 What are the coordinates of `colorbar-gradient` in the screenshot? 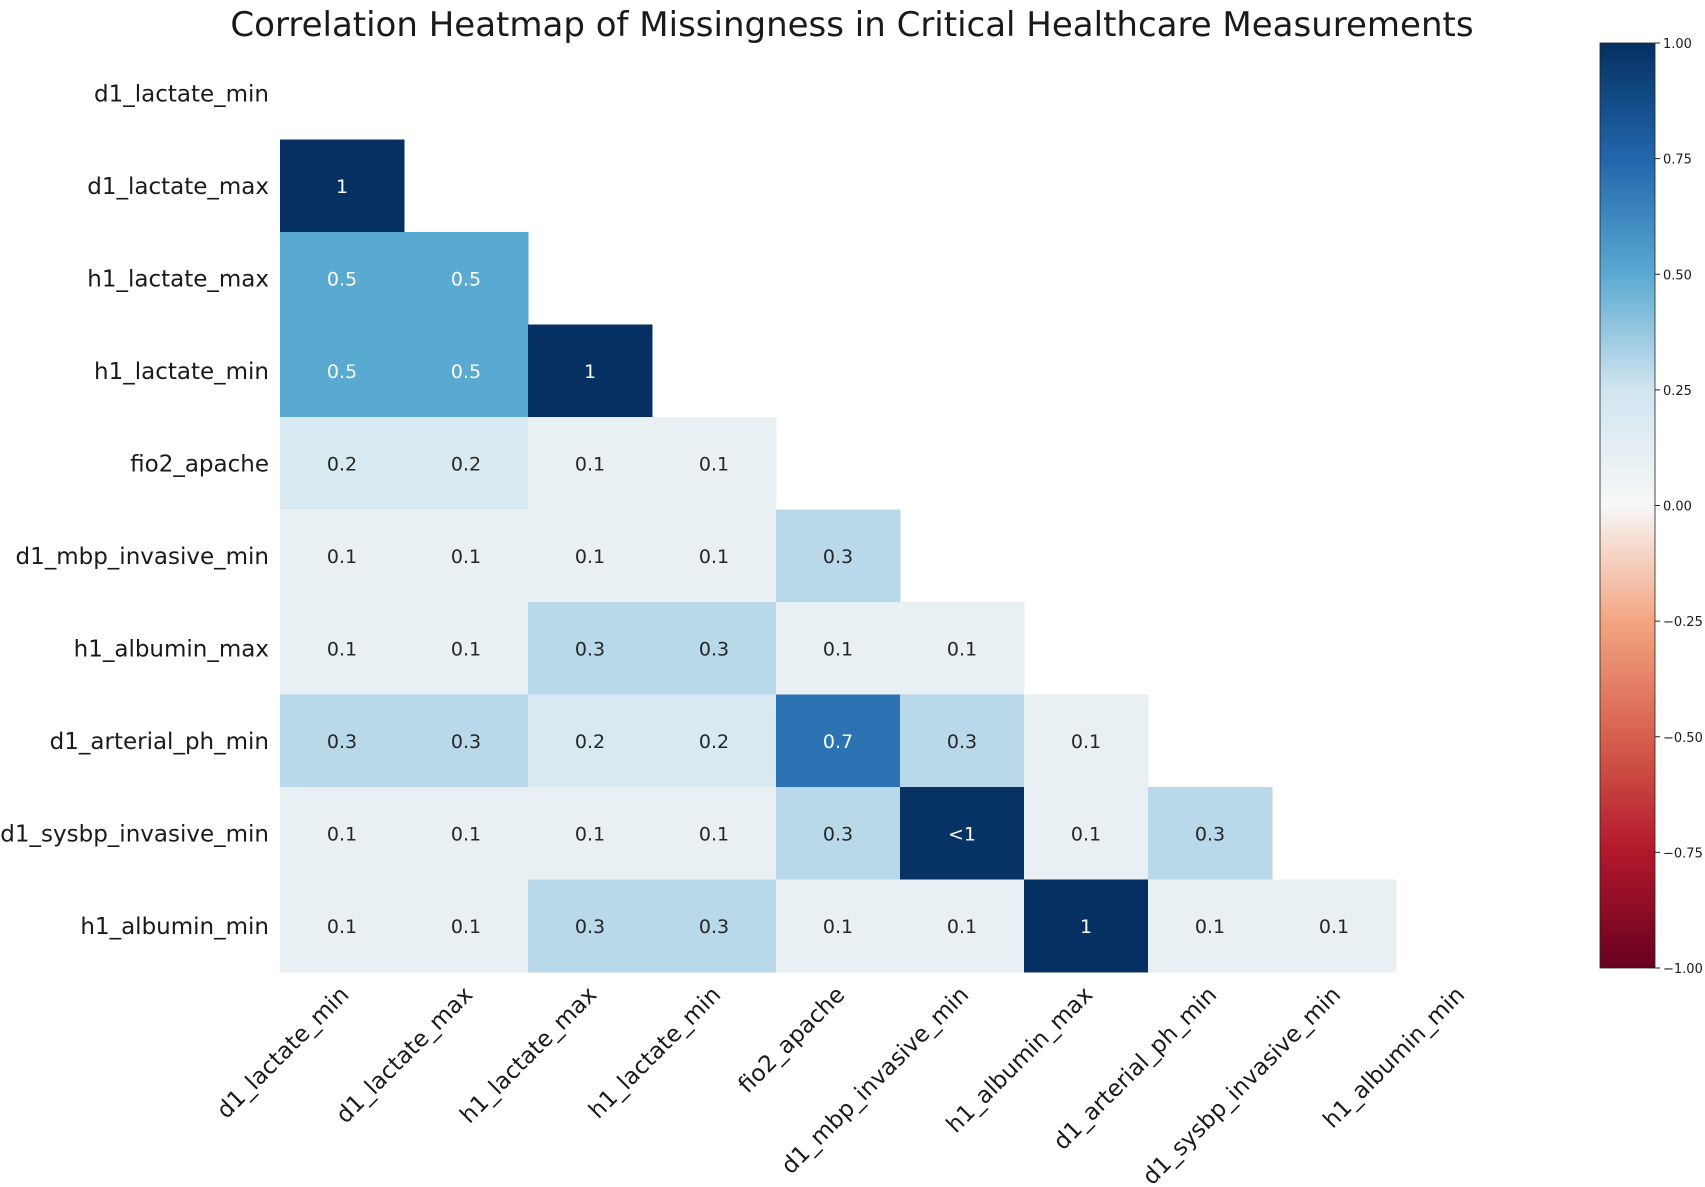 It's located at (1627, 505).